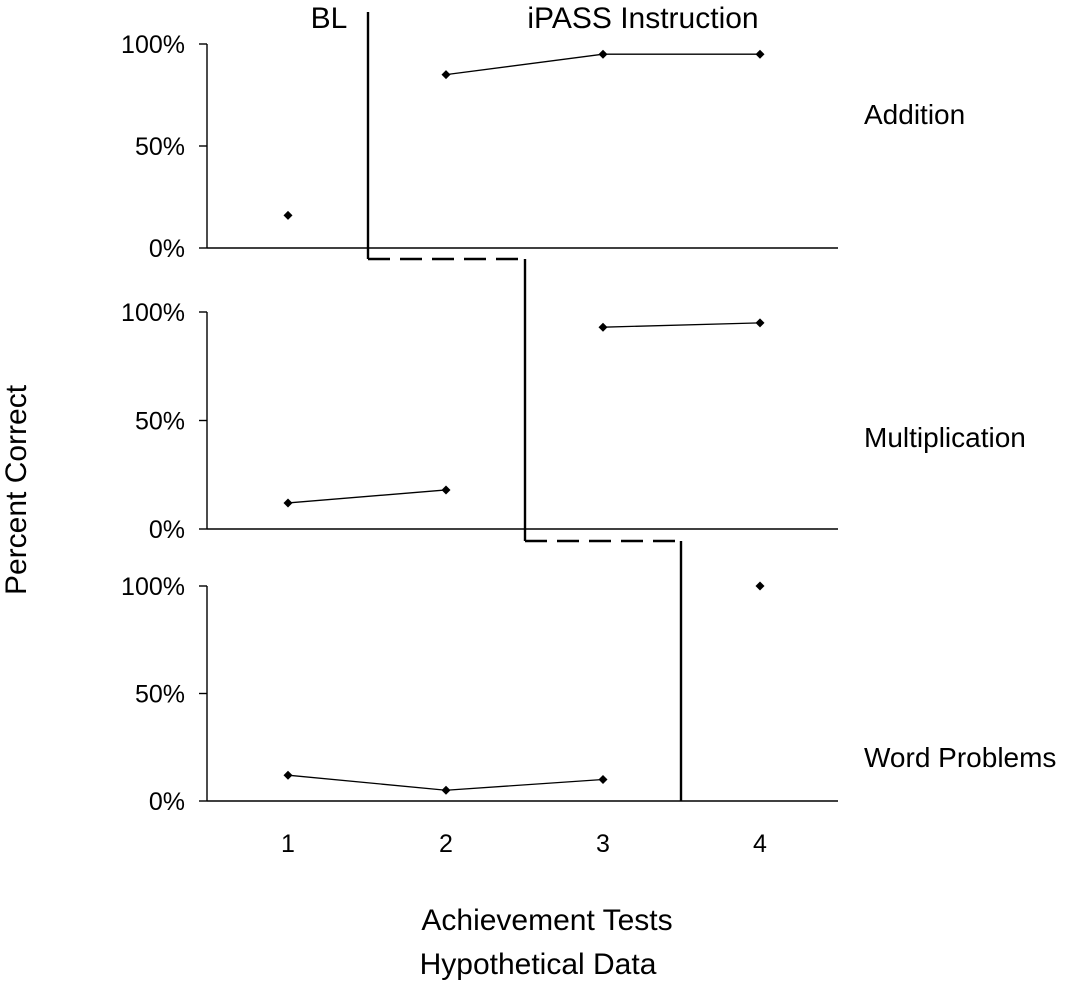  What do you see at coordinates (288, 844) in the screenshot?
I see `x-tick-label: 1` at bounding box center [288, 844].